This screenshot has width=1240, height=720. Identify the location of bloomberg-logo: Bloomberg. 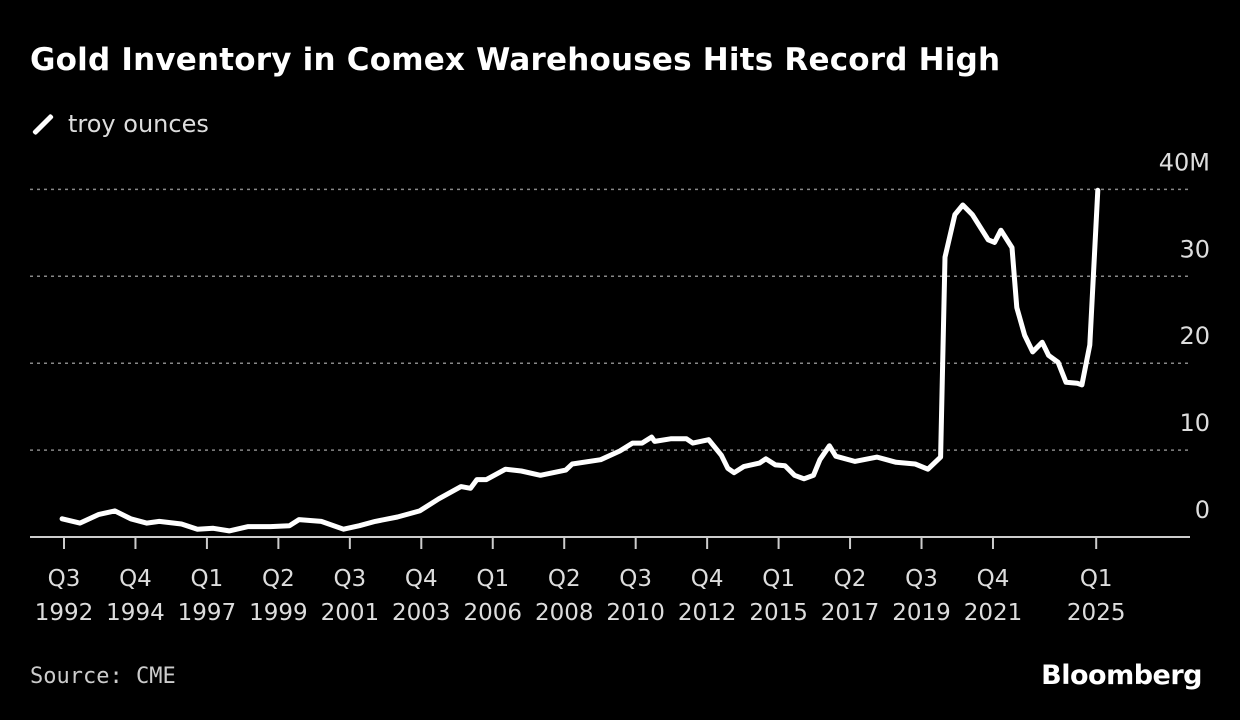
(1121, 675).